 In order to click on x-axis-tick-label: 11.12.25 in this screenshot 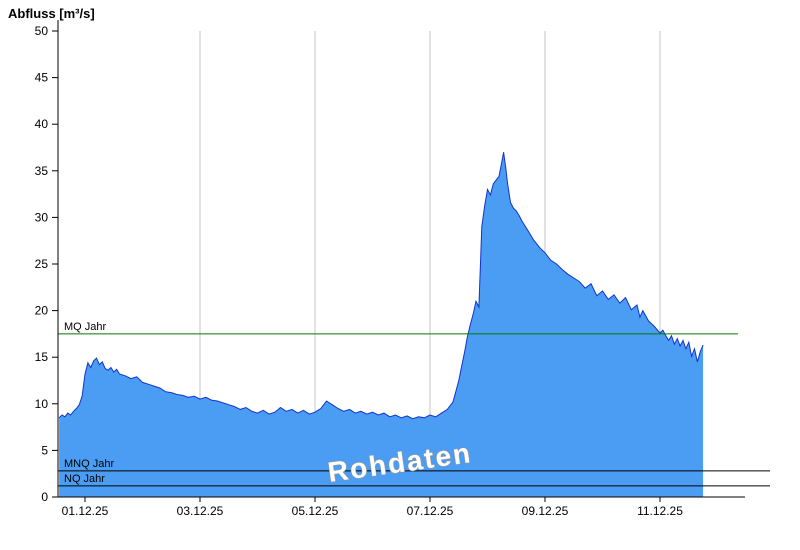, I will do `click(660, 511)`.